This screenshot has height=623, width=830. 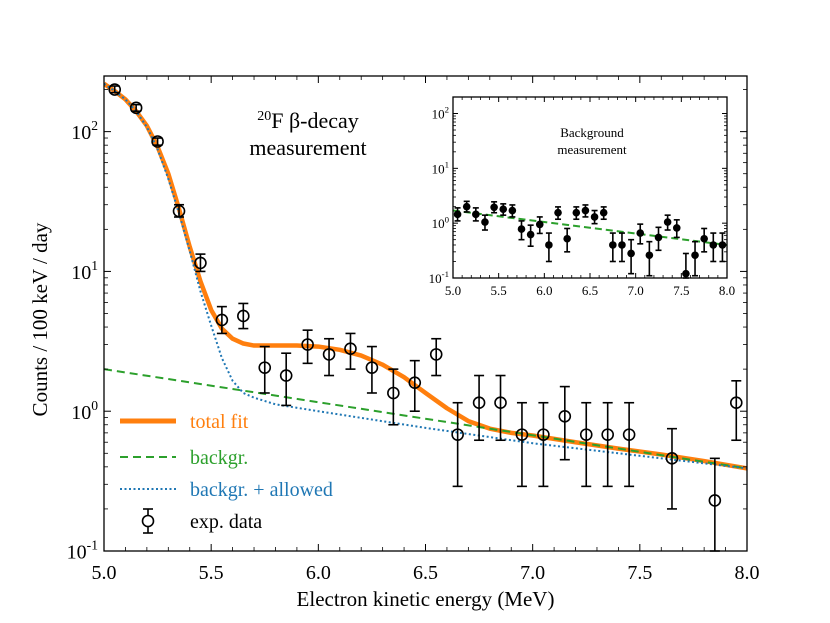 I want to click on inset-data-points, so click(x=590, y=239).